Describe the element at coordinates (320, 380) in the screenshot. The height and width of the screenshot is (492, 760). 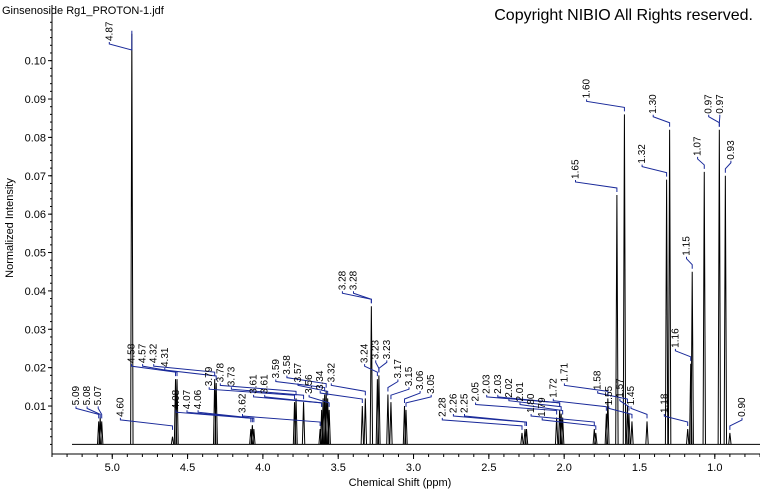
I see `peak-label: 3.34` at that location.